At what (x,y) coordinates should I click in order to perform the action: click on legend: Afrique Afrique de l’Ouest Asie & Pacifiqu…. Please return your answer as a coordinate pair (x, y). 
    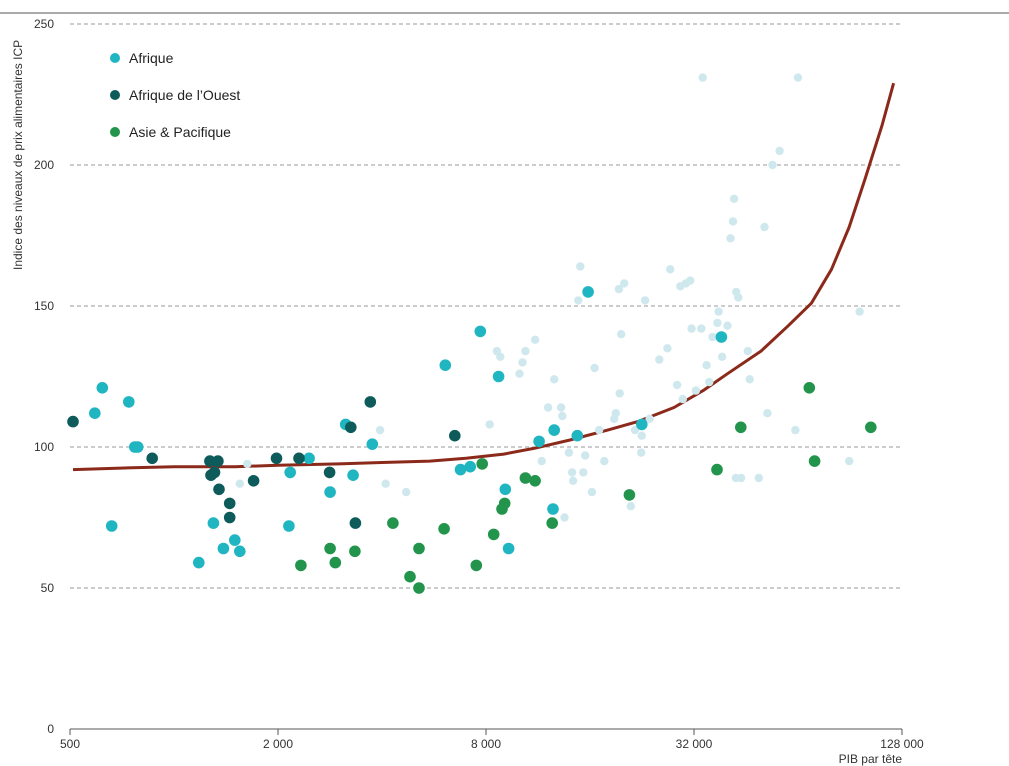
    Looking at the image, I should click on (175, 95).